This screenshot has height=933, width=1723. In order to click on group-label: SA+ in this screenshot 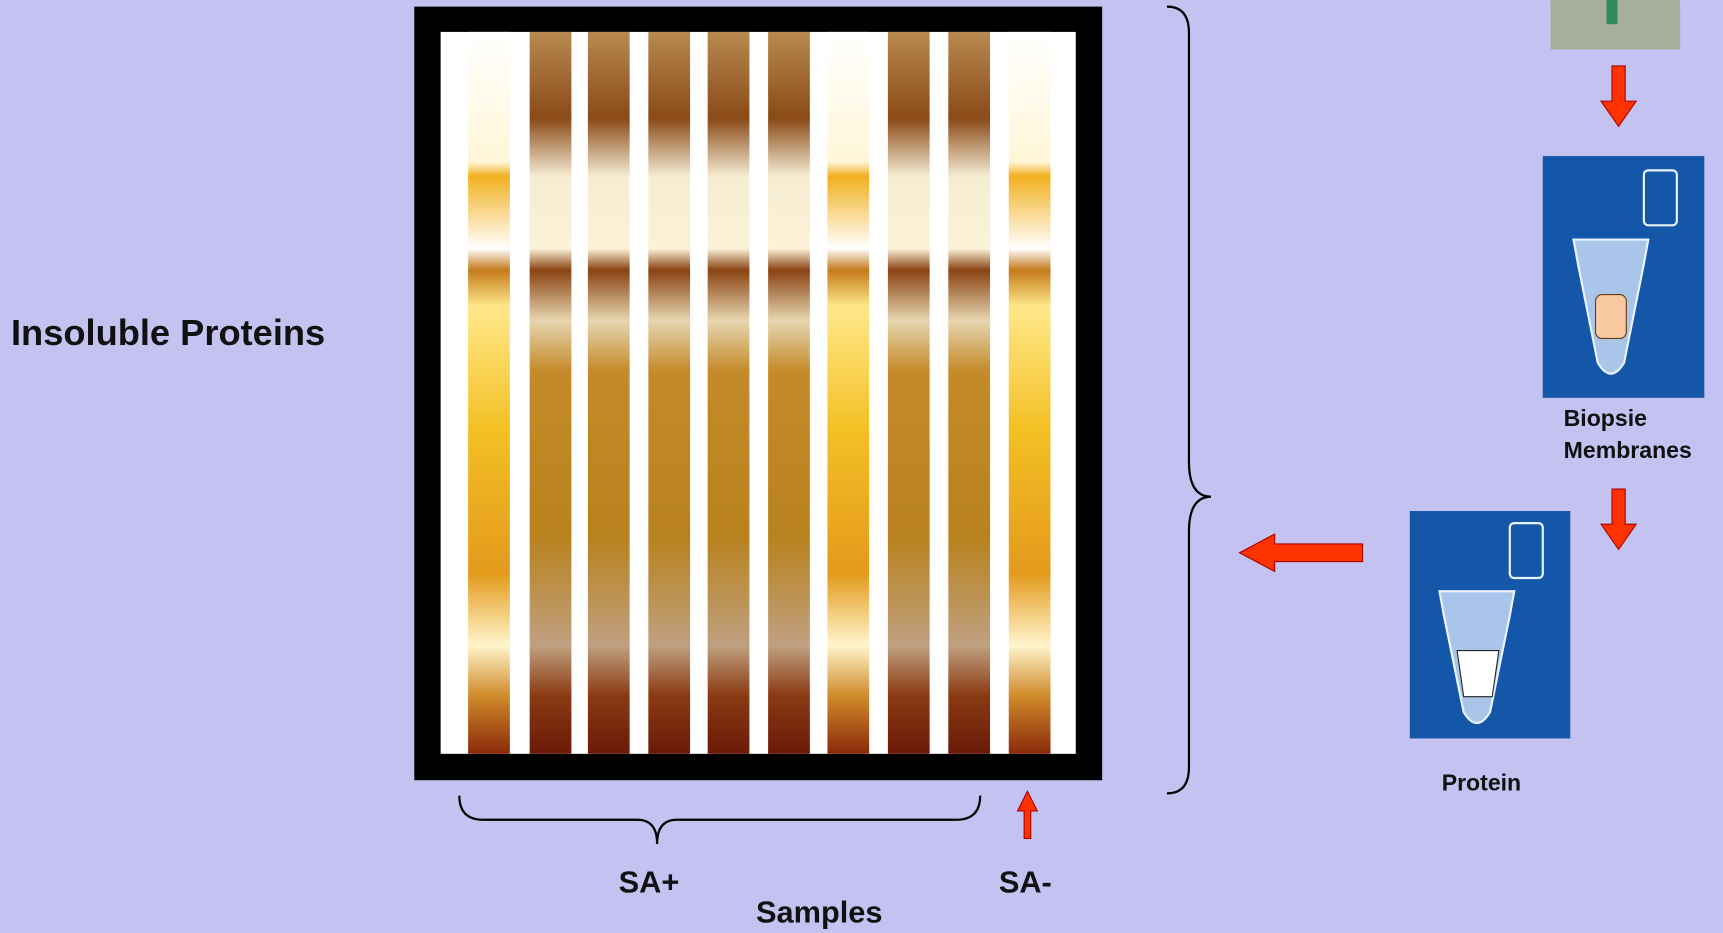, I will do `click(649, 882)`.